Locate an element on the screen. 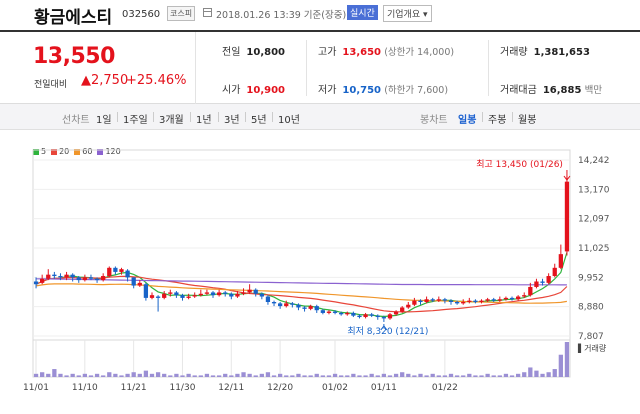 The image size is (640, 414). y-tick-label: 13,170 is located at coordinates (594, 190).